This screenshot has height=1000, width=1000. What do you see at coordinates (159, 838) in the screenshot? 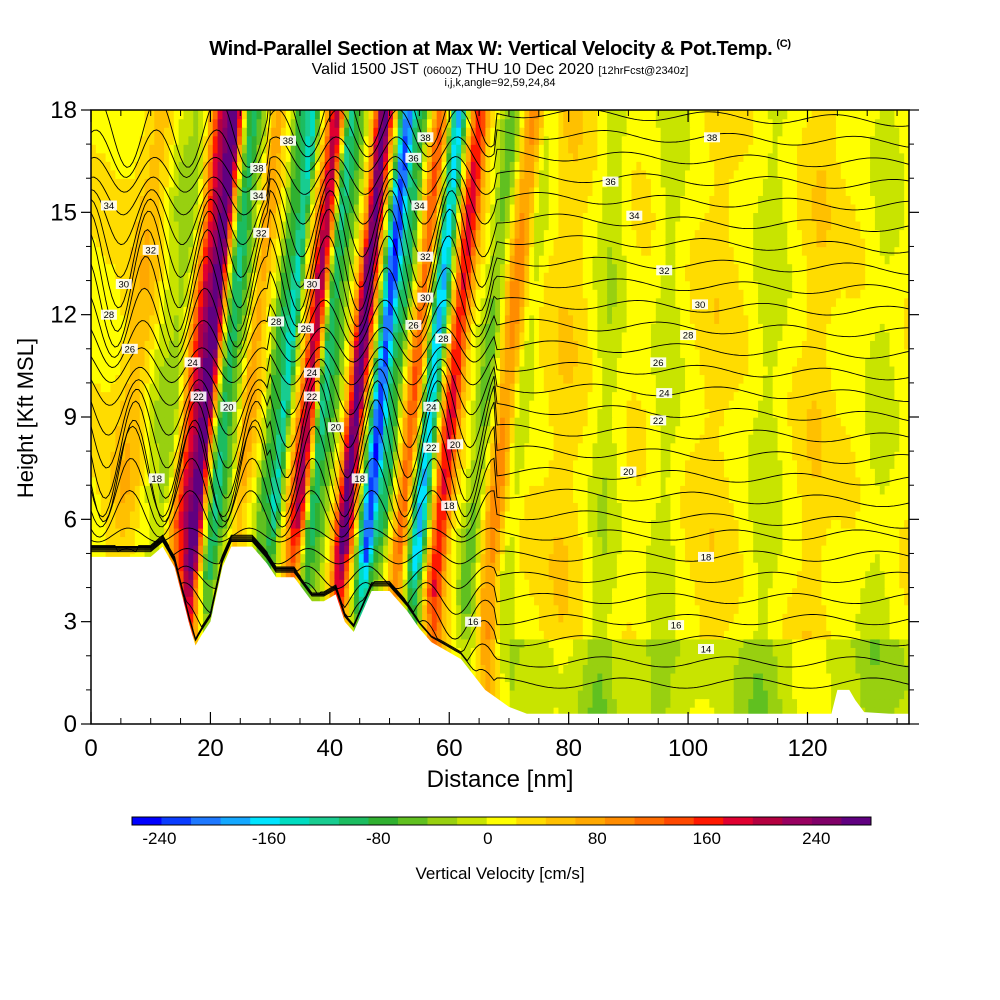
I see `colorbar-tick-label: -240` at bounding box center [159, 838].